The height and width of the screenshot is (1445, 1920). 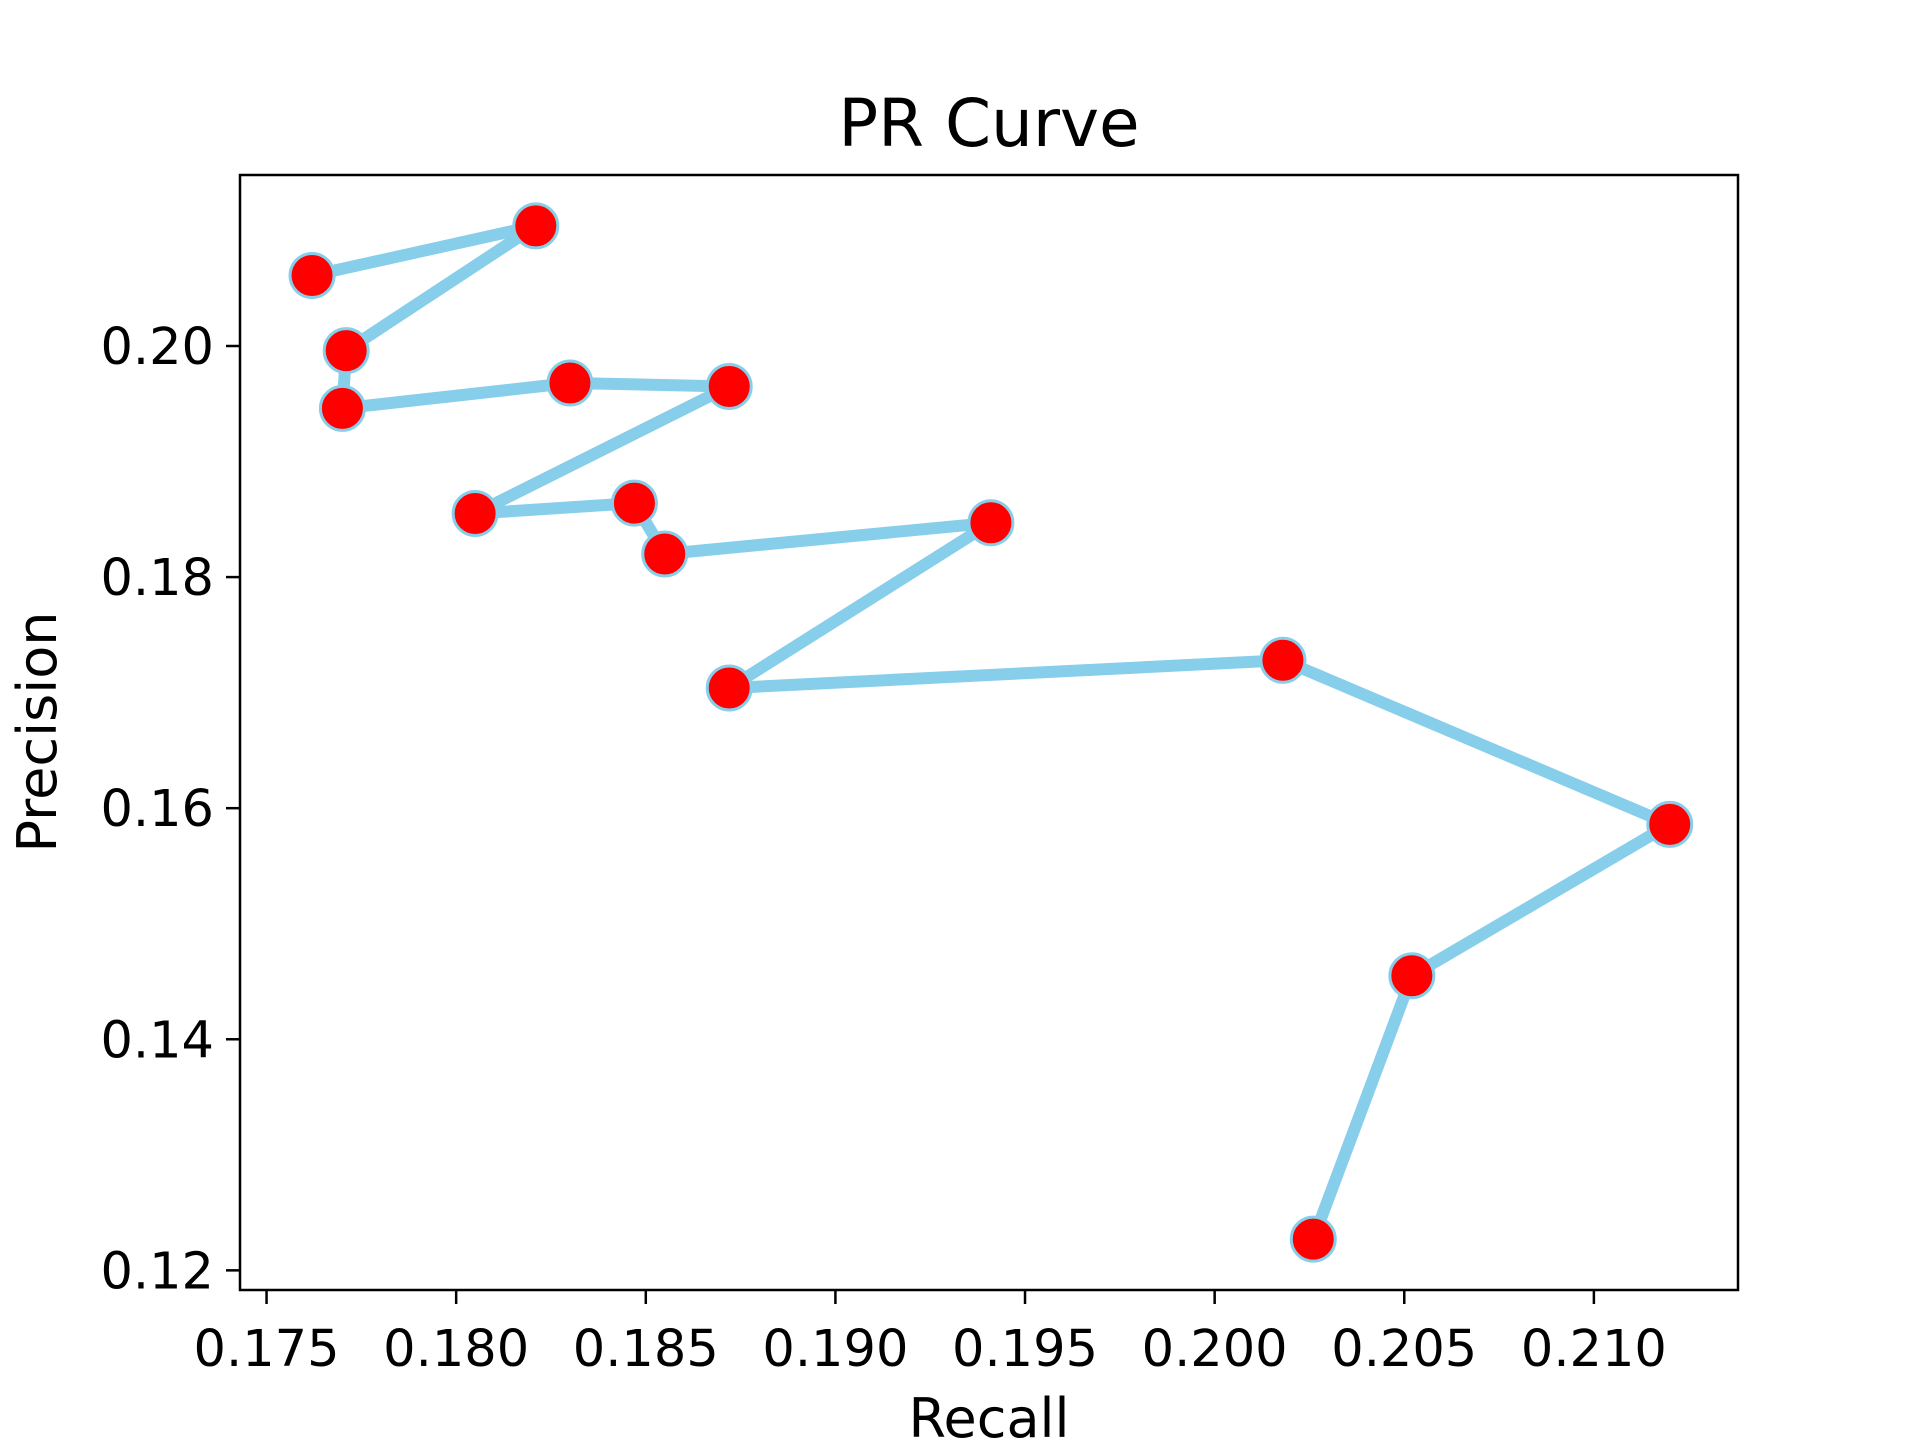 What do you see at coordinates (1025, 1349) in the screenshot?
I see `x-tick-label: 0.195` at bounding box center [1025, 1349].